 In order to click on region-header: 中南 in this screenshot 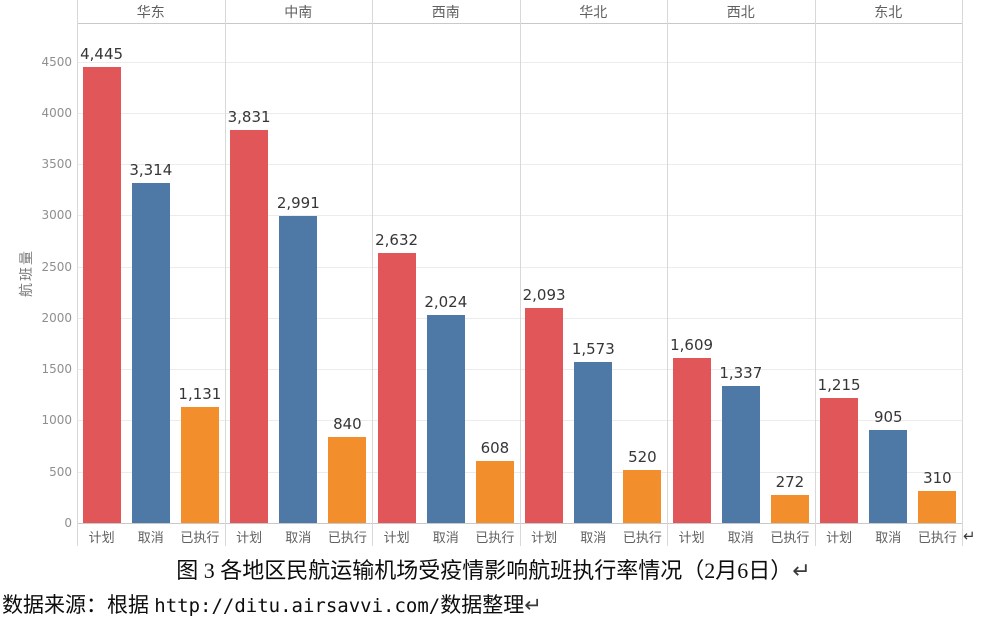, I will do `click(298, 13)`.